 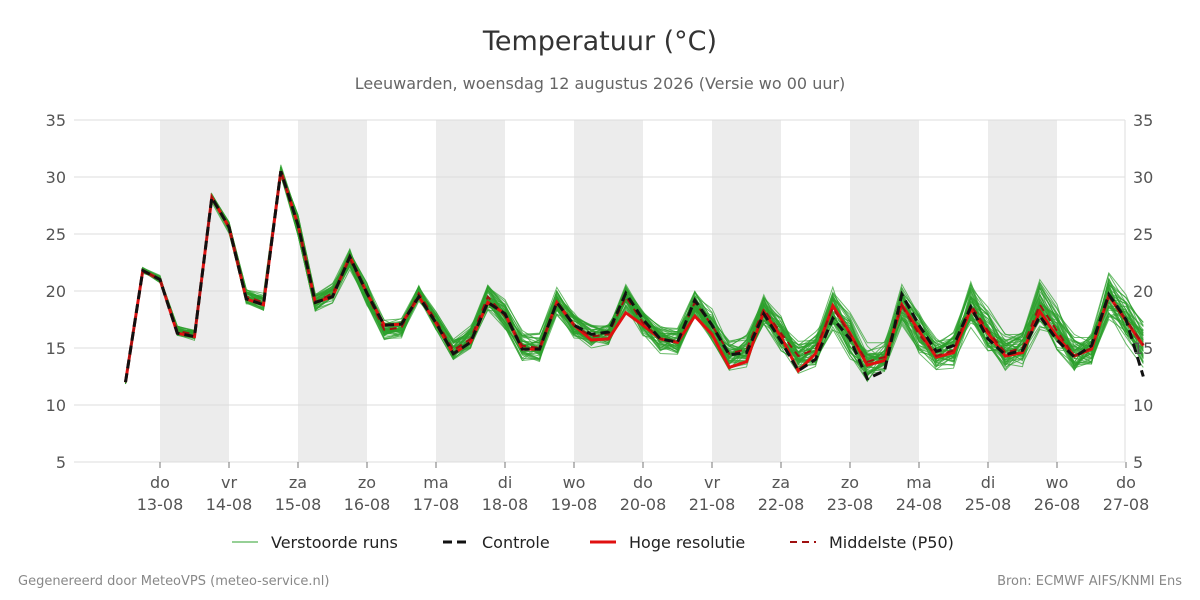 What do you see at coordinates (505, 504) in the screenshot?
I see `x-tick-date: 18-08` at bounding box center [505, 504].